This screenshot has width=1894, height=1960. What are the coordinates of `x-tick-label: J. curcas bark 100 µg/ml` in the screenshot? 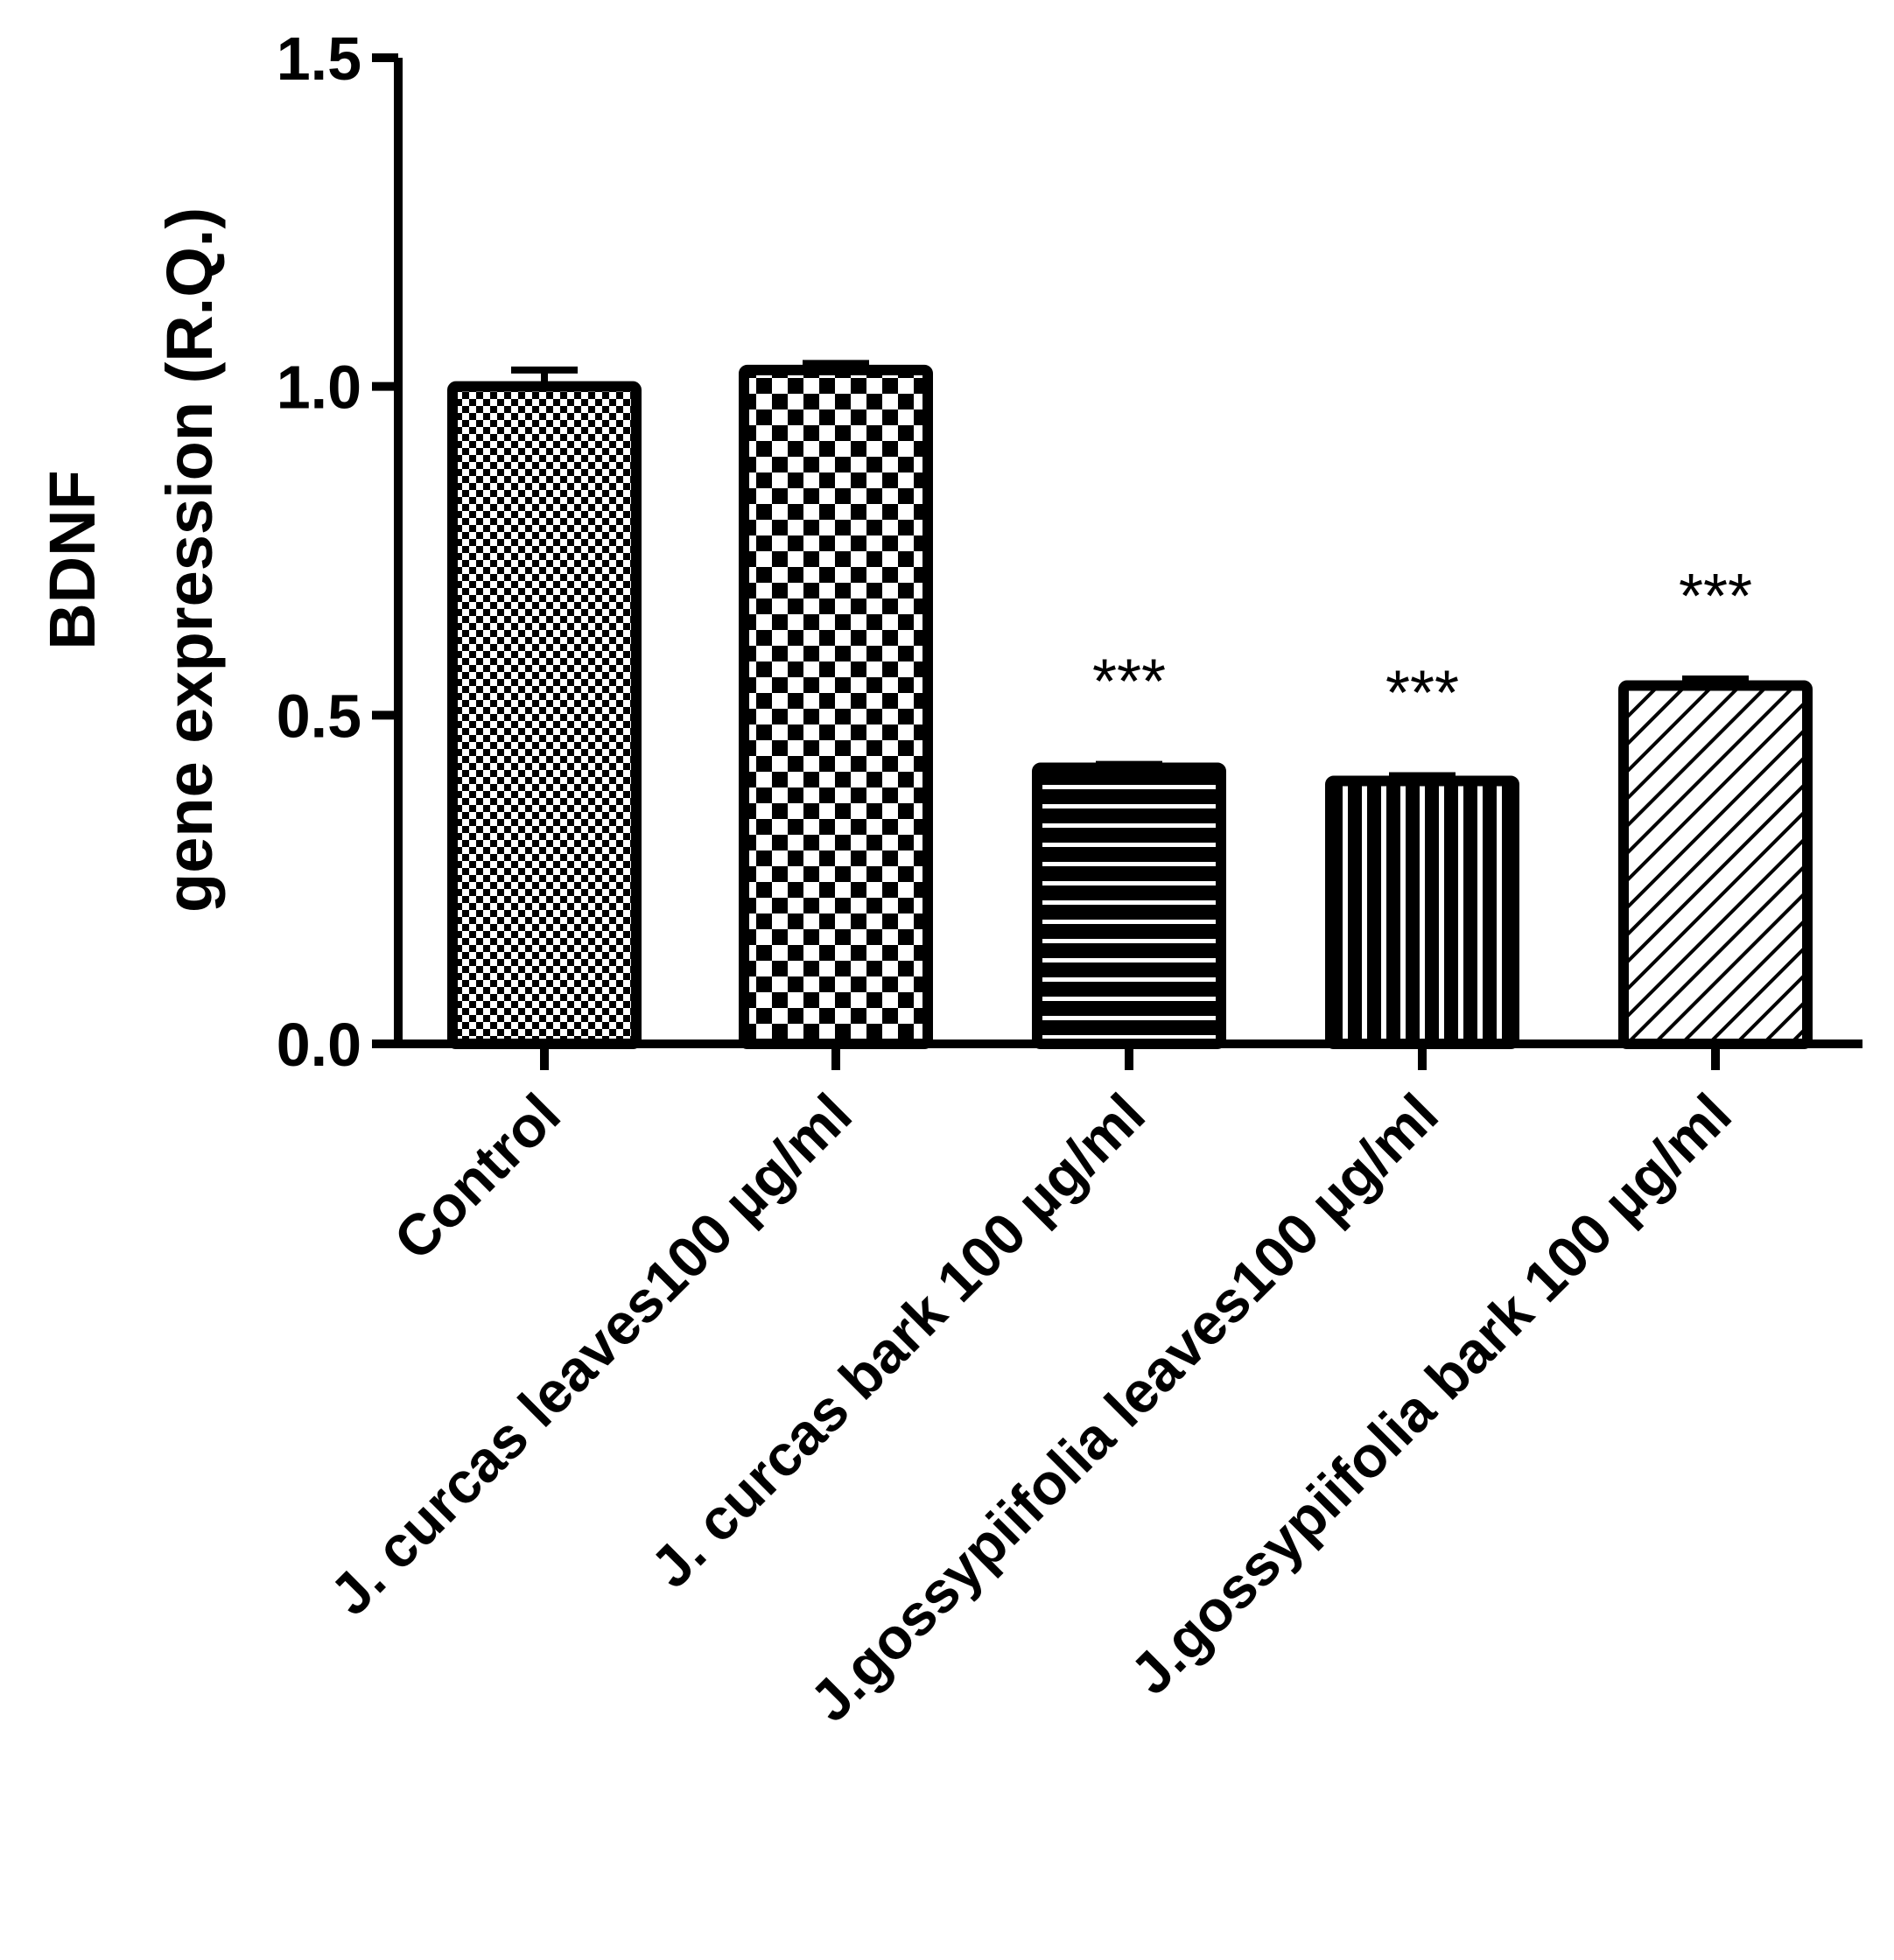 It's located at (898, 1341).